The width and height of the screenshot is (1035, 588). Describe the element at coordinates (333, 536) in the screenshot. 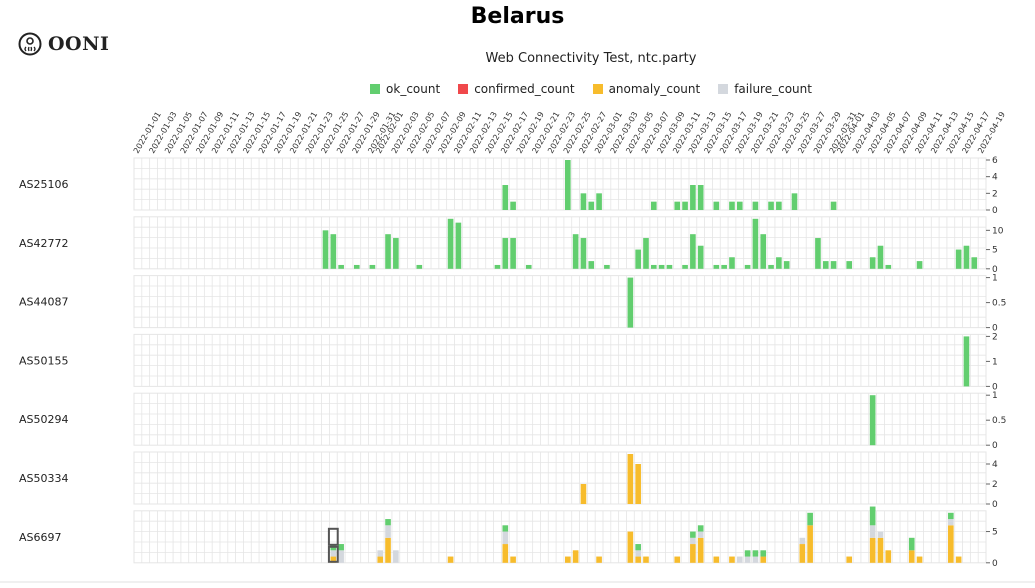

I see `highlight-cell` at that location.